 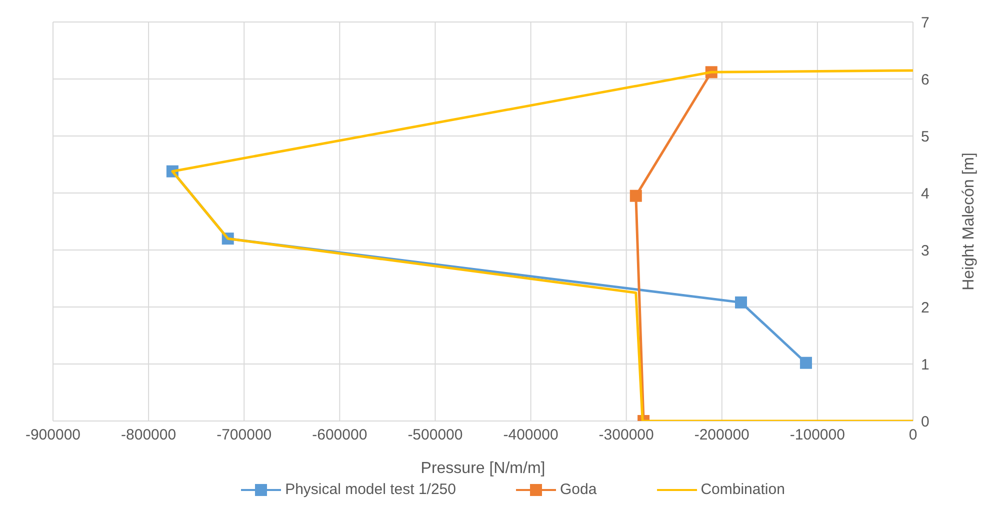 What do you see at coordinates (925, 79) in the screenshot?
I see `y-tick-label: 6` at bounding box center [925, 79].